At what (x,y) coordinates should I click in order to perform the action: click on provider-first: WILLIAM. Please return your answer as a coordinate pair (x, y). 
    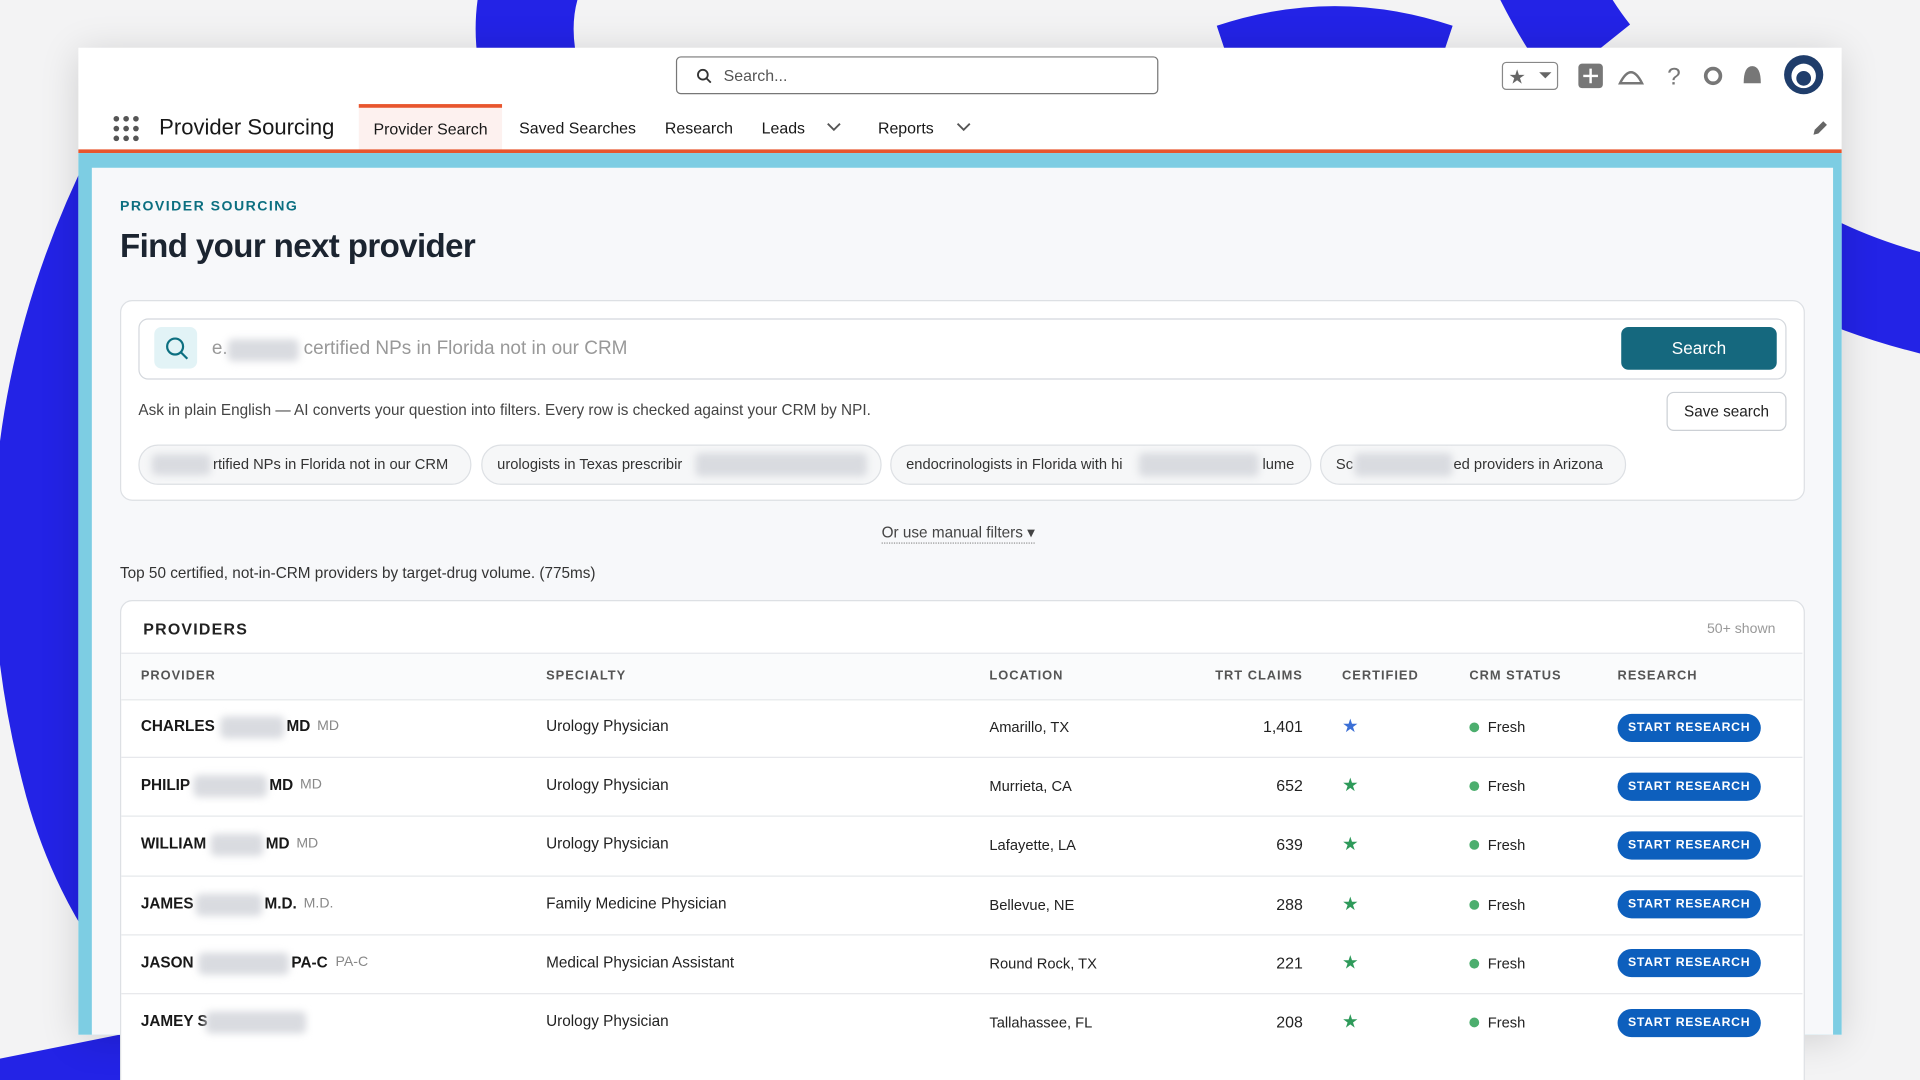
    Looking at the image, I should click on (173, 844).